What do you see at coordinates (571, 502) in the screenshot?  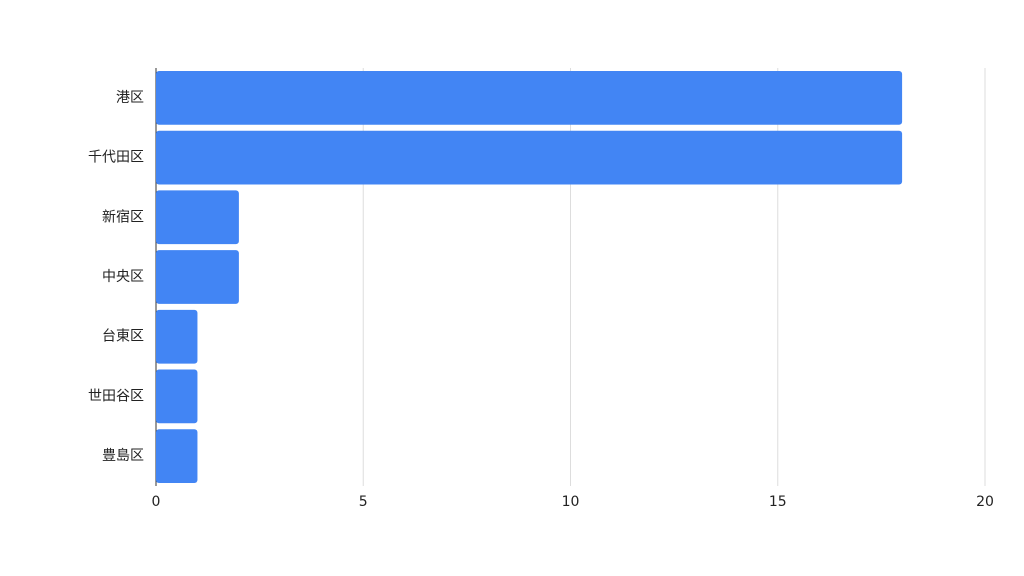 I see `x-tick-label: 10` at bounding box center [571, 502].